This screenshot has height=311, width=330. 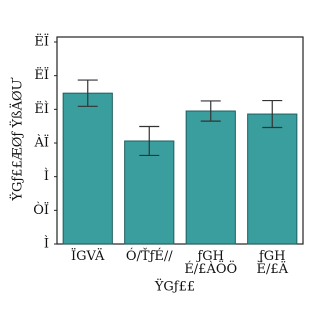 I want to click on y-axis-label: ŸGƒ££ÆØƒ ŸßÄØƯ, so click(x=17, y=139).